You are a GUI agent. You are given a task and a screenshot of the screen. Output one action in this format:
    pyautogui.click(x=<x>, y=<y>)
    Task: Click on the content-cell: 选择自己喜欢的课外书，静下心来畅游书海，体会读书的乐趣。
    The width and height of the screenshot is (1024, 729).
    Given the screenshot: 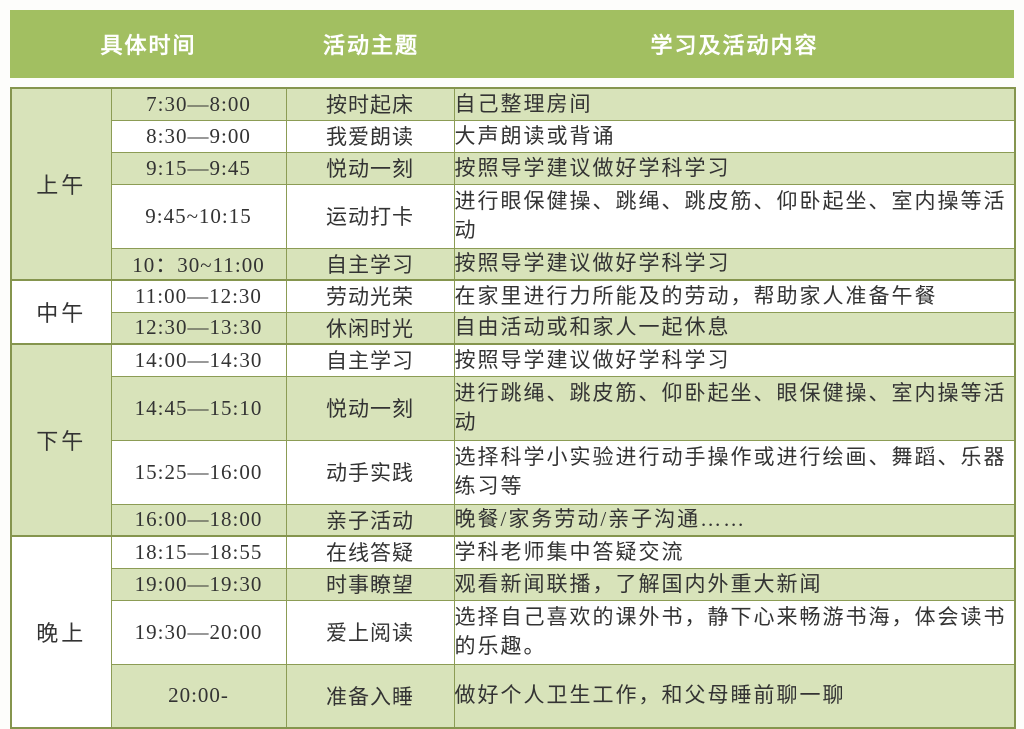 What is the action you would take?
    pyautogui.click(x=734, y=632)
    